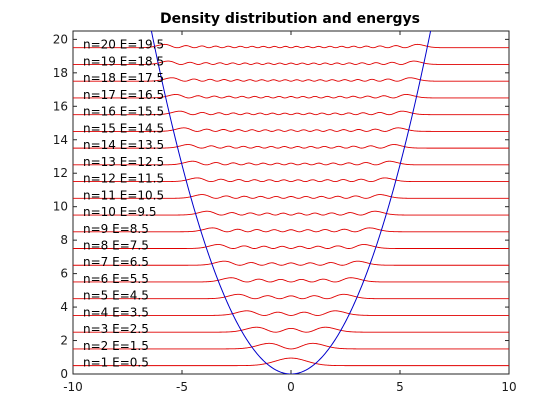 The height and width of the screenshot is (420, 560). Describe the element at coordinates (508, 387) in the screenshot. I see `x-tick-label: 10` at that location.